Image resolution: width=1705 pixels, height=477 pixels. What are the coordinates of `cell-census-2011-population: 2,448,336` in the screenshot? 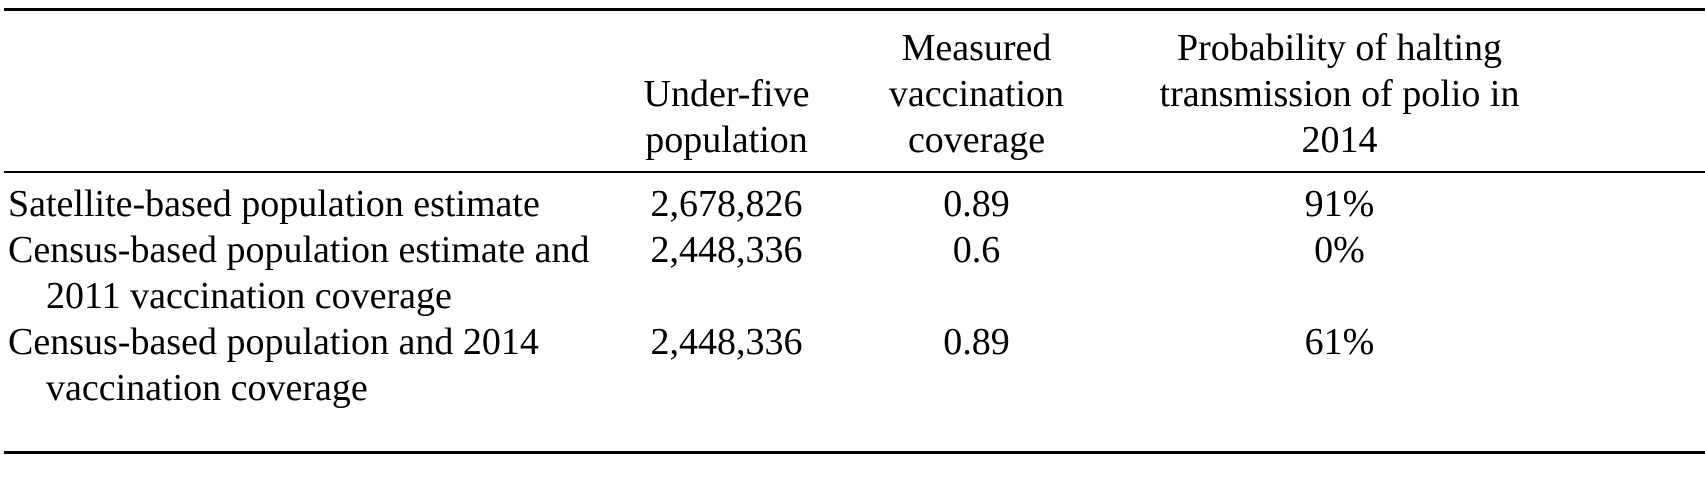 It's located at (726, 250).